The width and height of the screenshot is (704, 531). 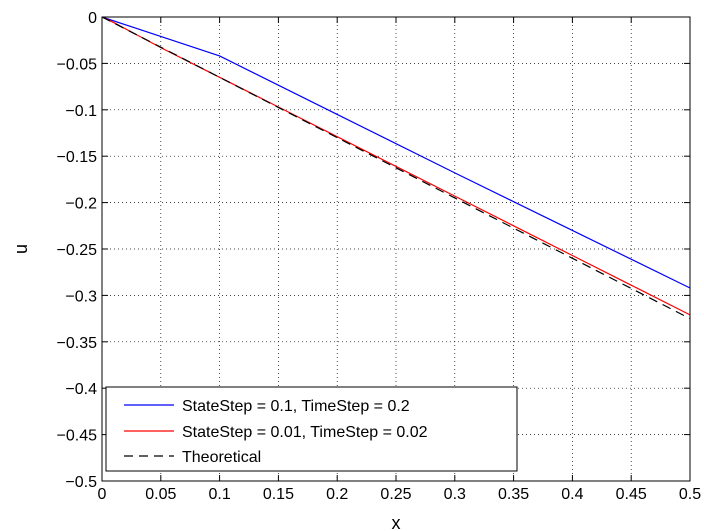 I want to click on x-tick-label: 0.4, so click(x=572, y=494).